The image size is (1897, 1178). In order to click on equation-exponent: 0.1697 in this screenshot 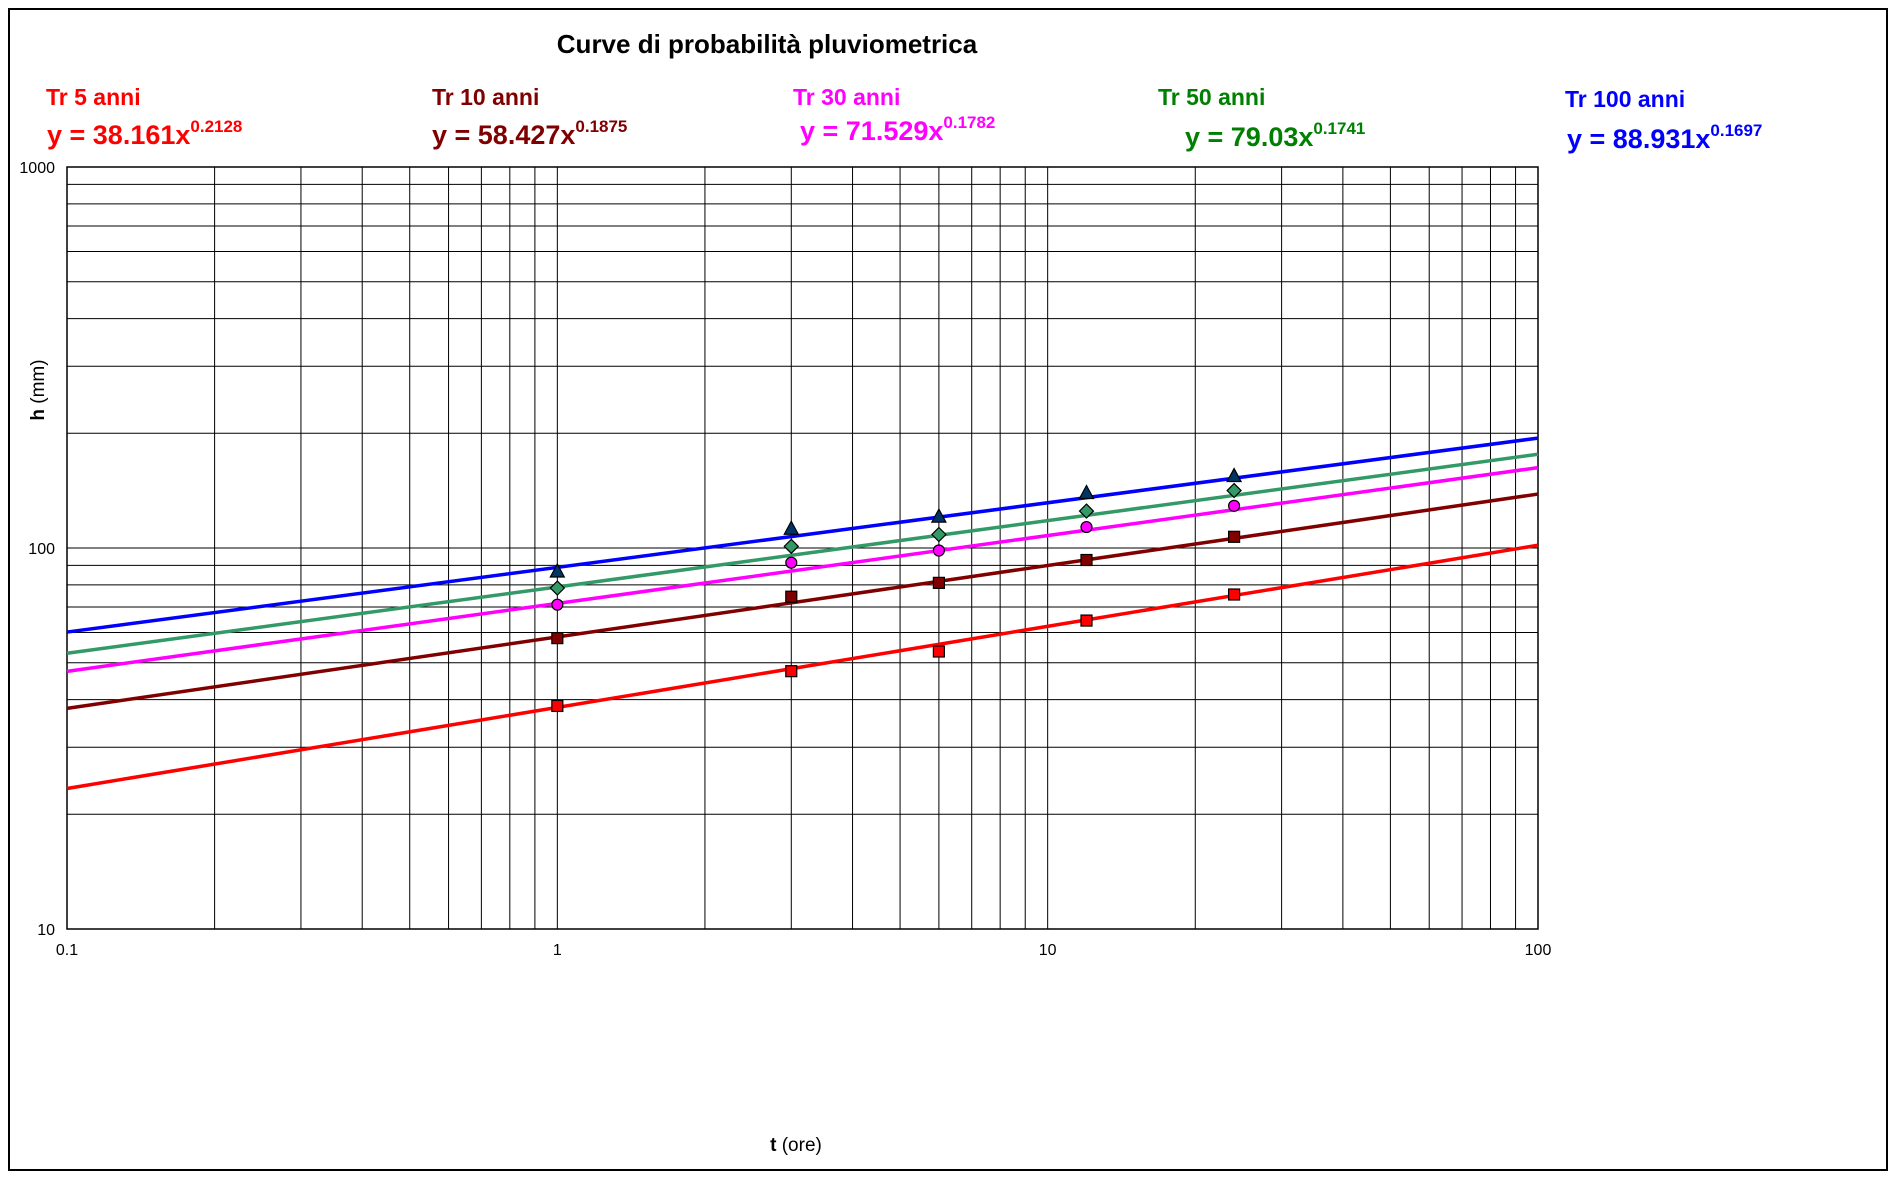, I will do `click(1736, 130)`.